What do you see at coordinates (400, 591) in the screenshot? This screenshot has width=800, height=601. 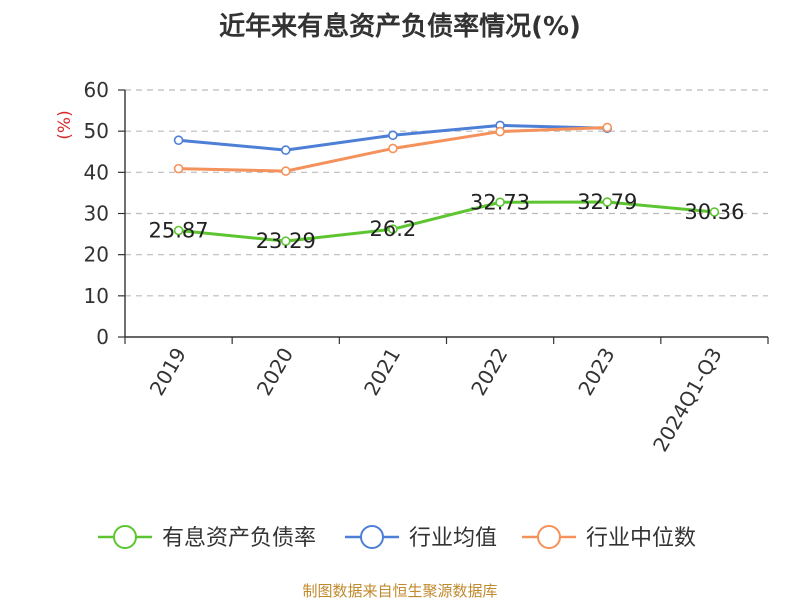 I see `data-source-footer: 制图数据来自恒生聚源数据库` at bounding box center [400, 591].